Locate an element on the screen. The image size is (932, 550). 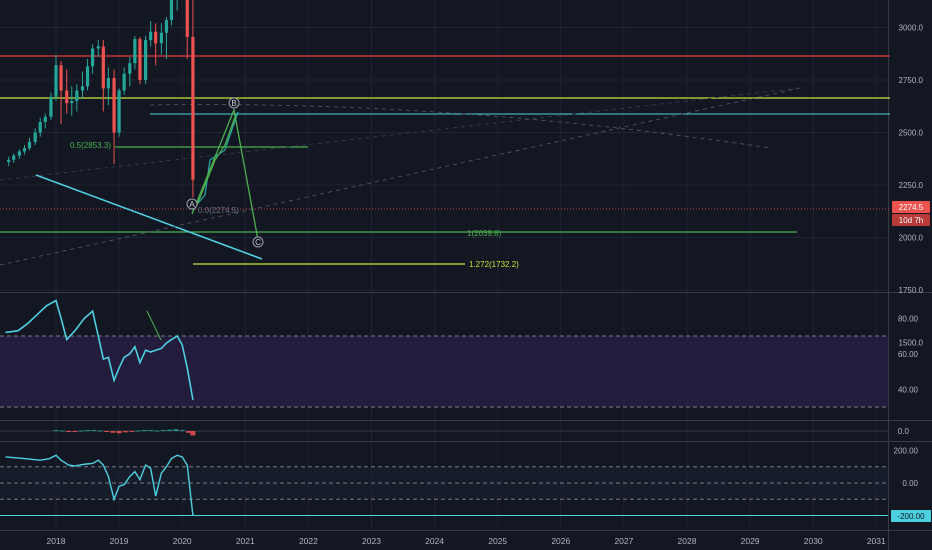
rsi-divergence-line is located at coordinates (154, 325).